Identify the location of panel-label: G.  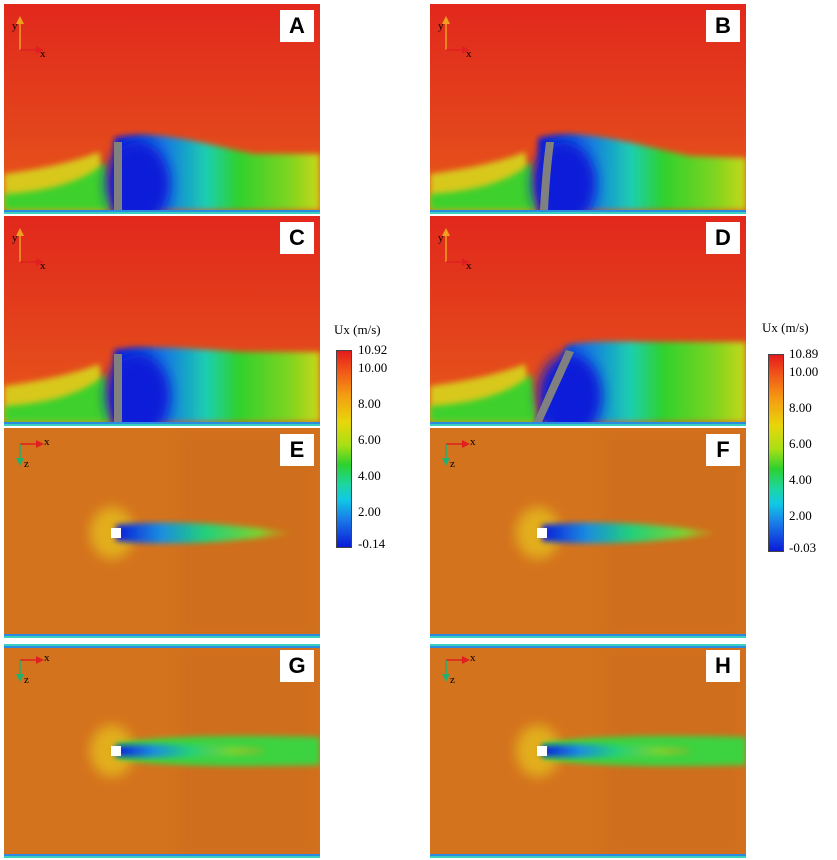
(297, 666).